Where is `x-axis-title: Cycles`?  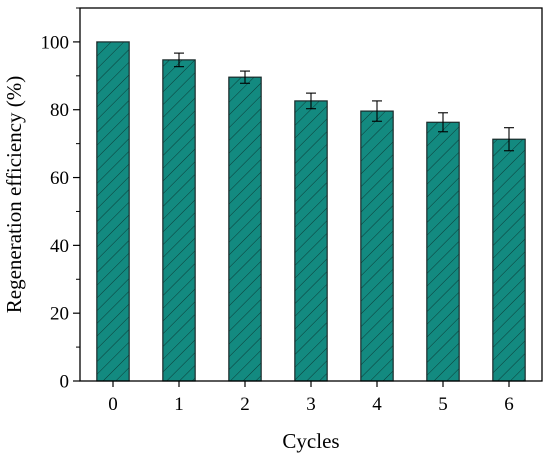 x-axis-title: Cycles is located at coordinates (310, 441).